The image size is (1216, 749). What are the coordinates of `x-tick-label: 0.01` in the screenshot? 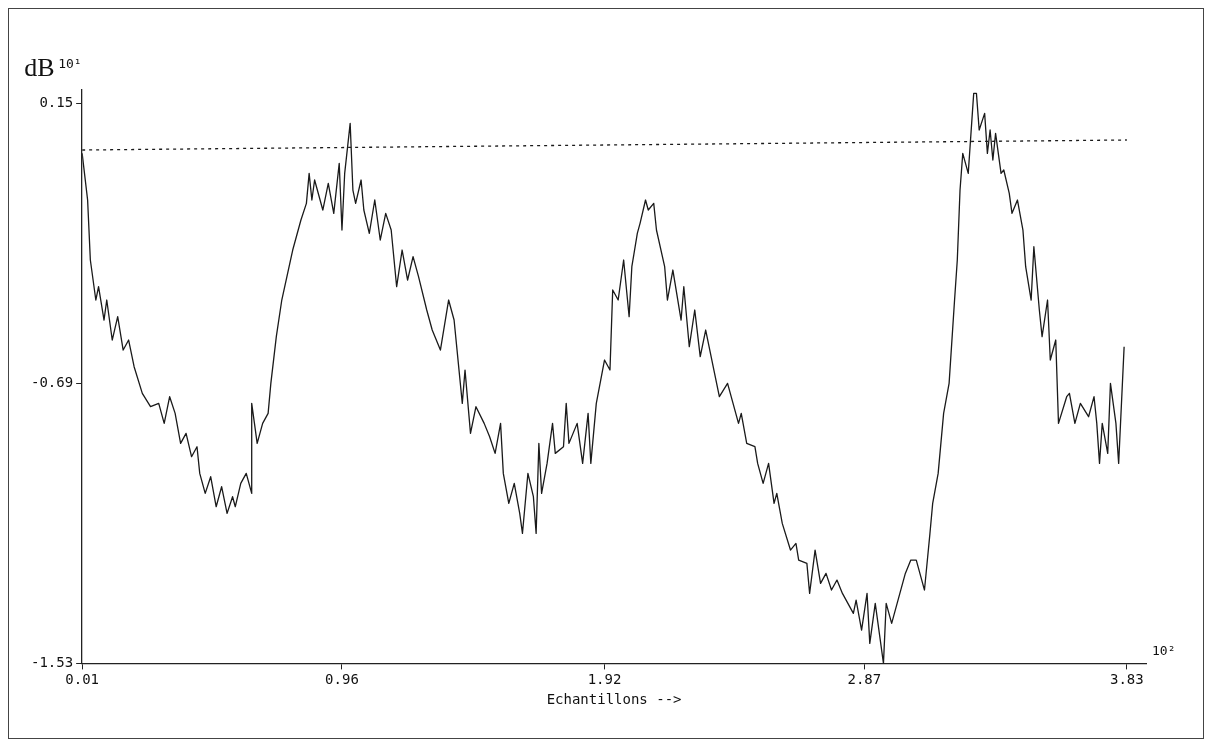 It's located at (82, 679).